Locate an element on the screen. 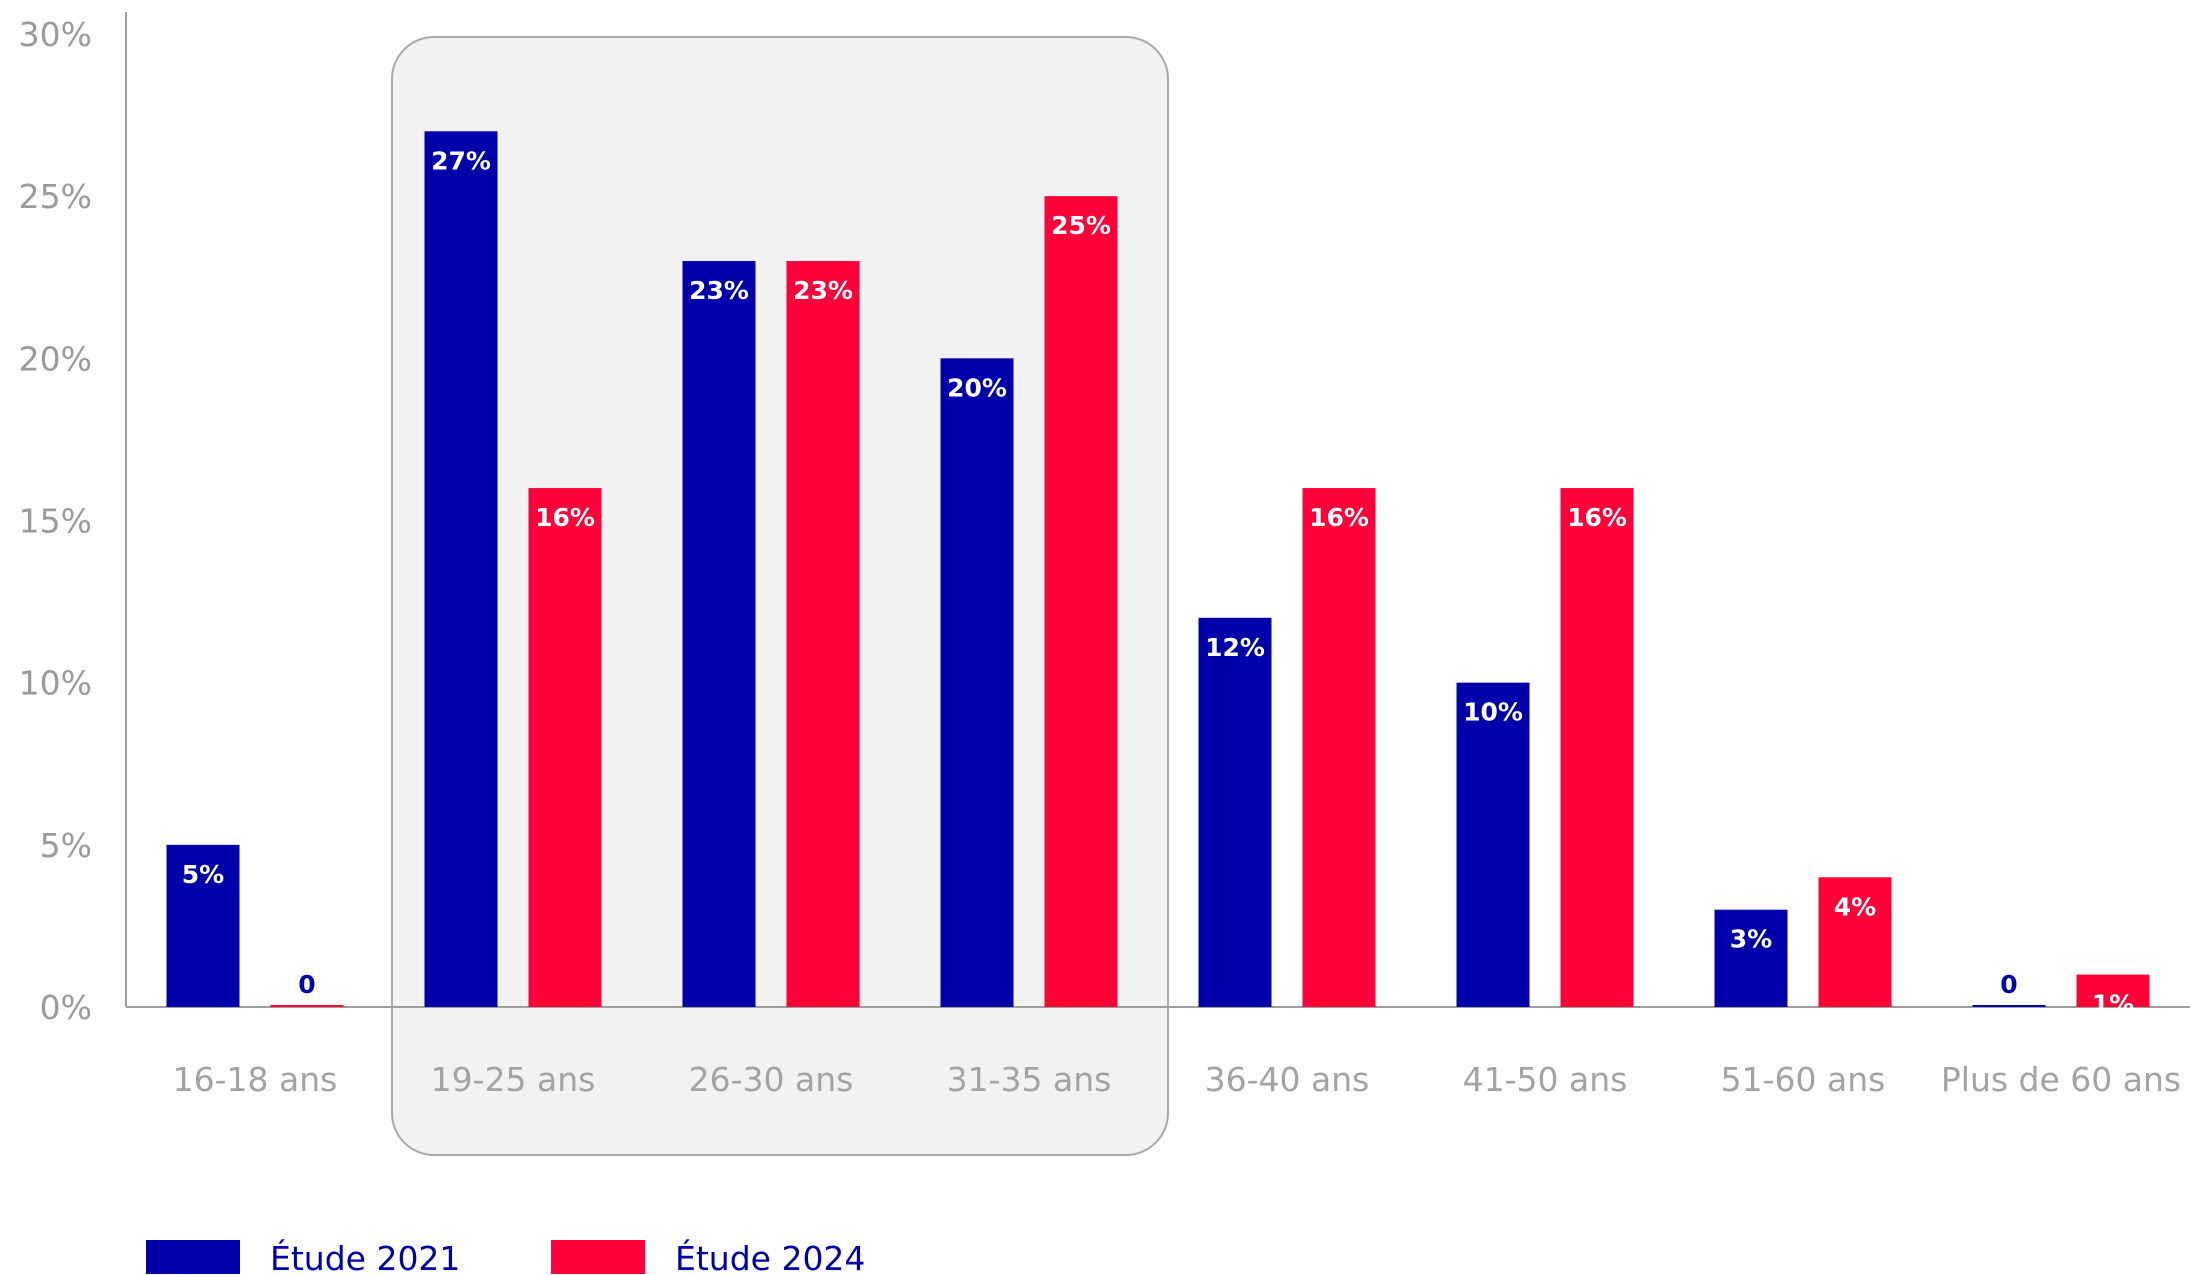  x-category-label: 19-25 ans is located at coordinates (513, 1079).